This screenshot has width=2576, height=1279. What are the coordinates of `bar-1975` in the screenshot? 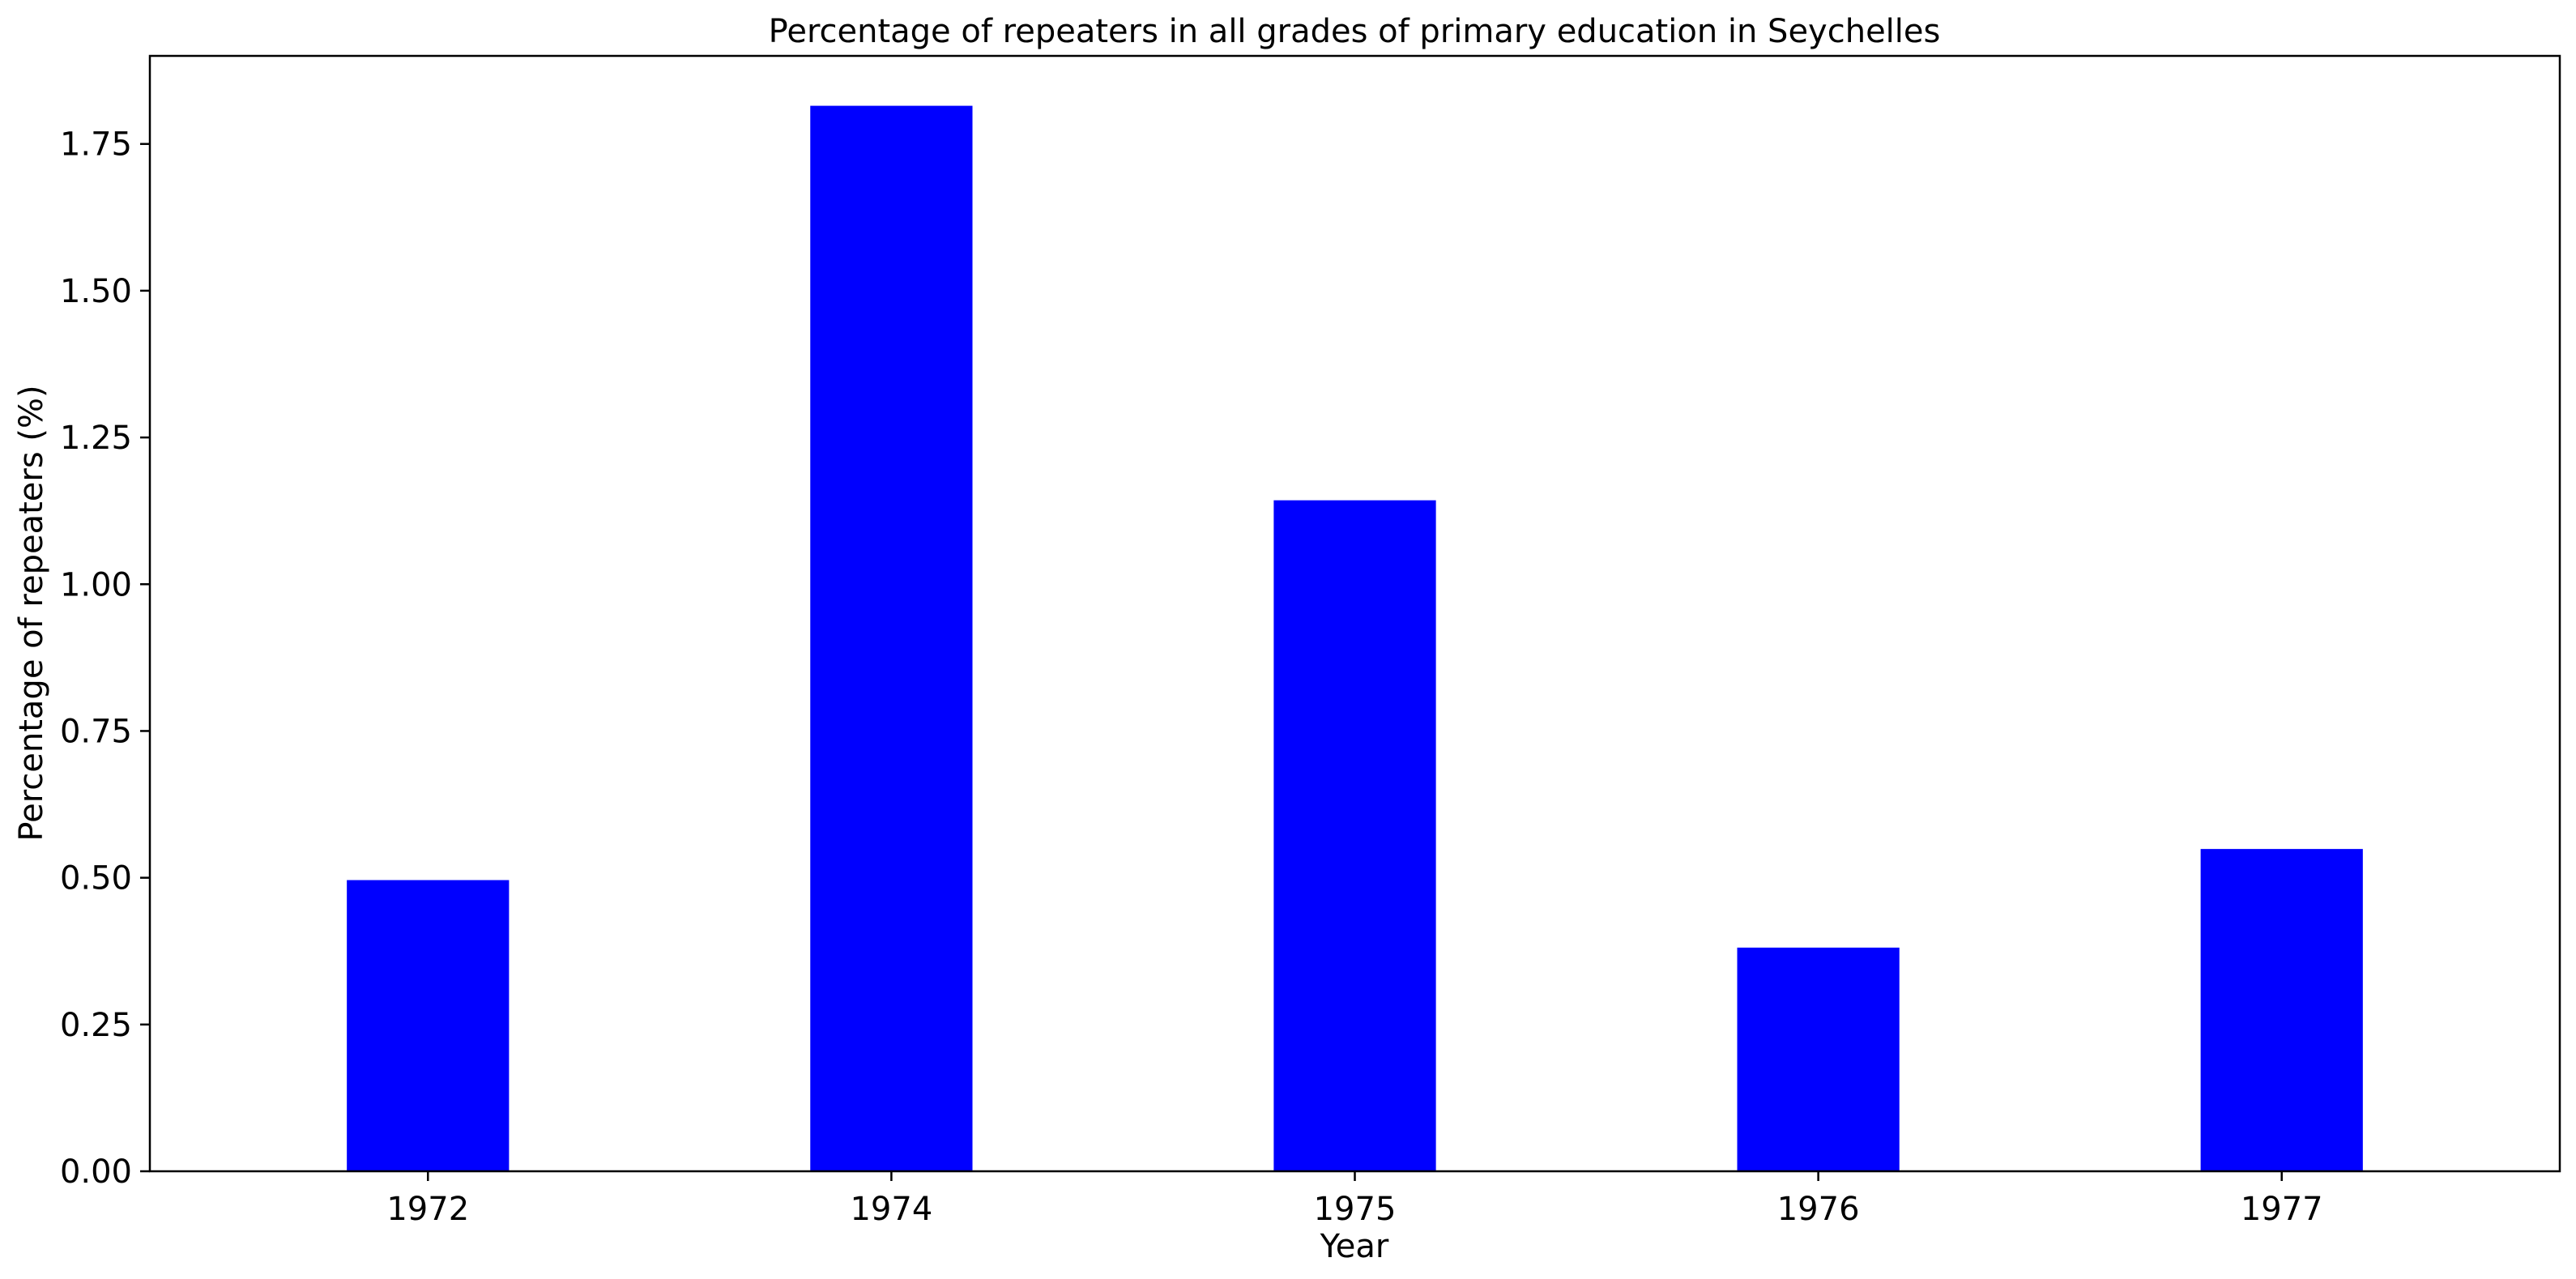 It's located at (1354, 835).